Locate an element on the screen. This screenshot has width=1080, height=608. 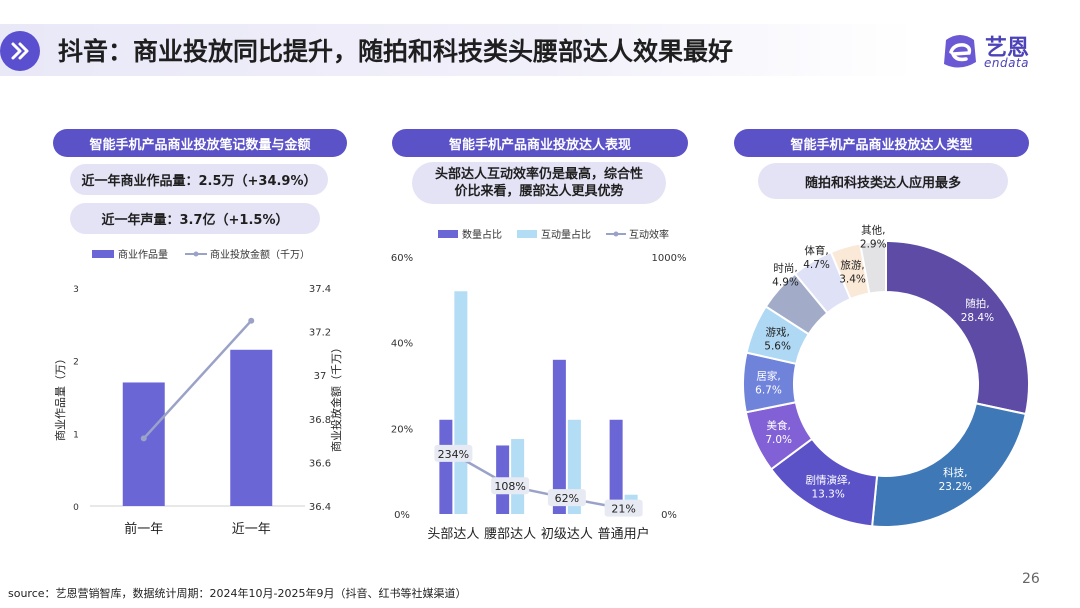
slice-value-label: 6.7% is located at coordinates (768, 391).